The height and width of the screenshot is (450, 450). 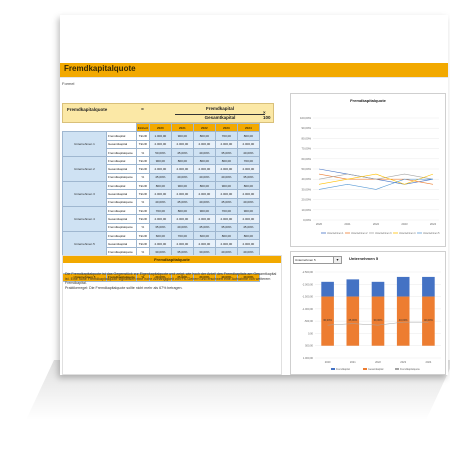 I want to click on value-cell: 50,00%, so click(x=160, y=152).